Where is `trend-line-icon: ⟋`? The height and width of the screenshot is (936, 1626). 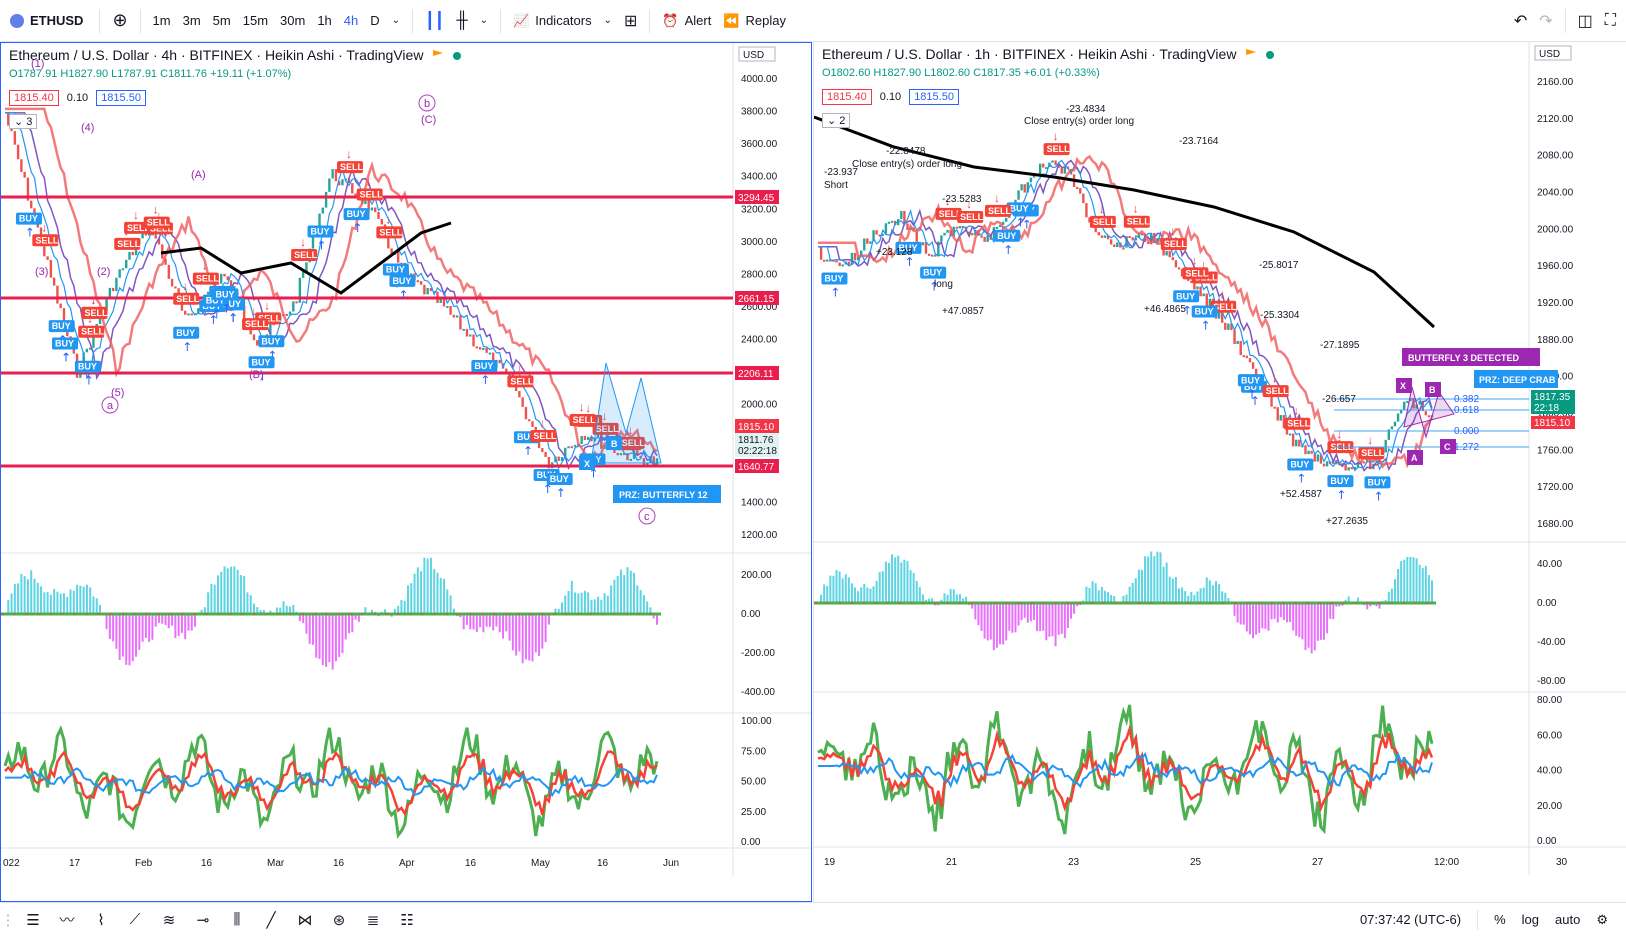
trend-line-icon: ⟋ is located at coordinates (135, 919).